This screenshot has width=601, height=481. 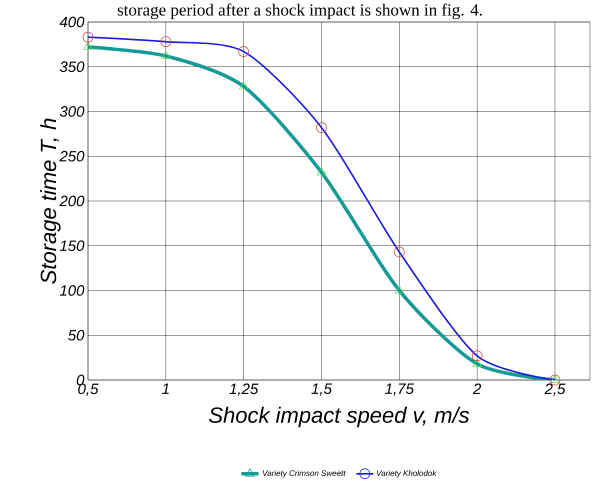 I want to click on y-tick-label: 200, so click(x=71, y=201).